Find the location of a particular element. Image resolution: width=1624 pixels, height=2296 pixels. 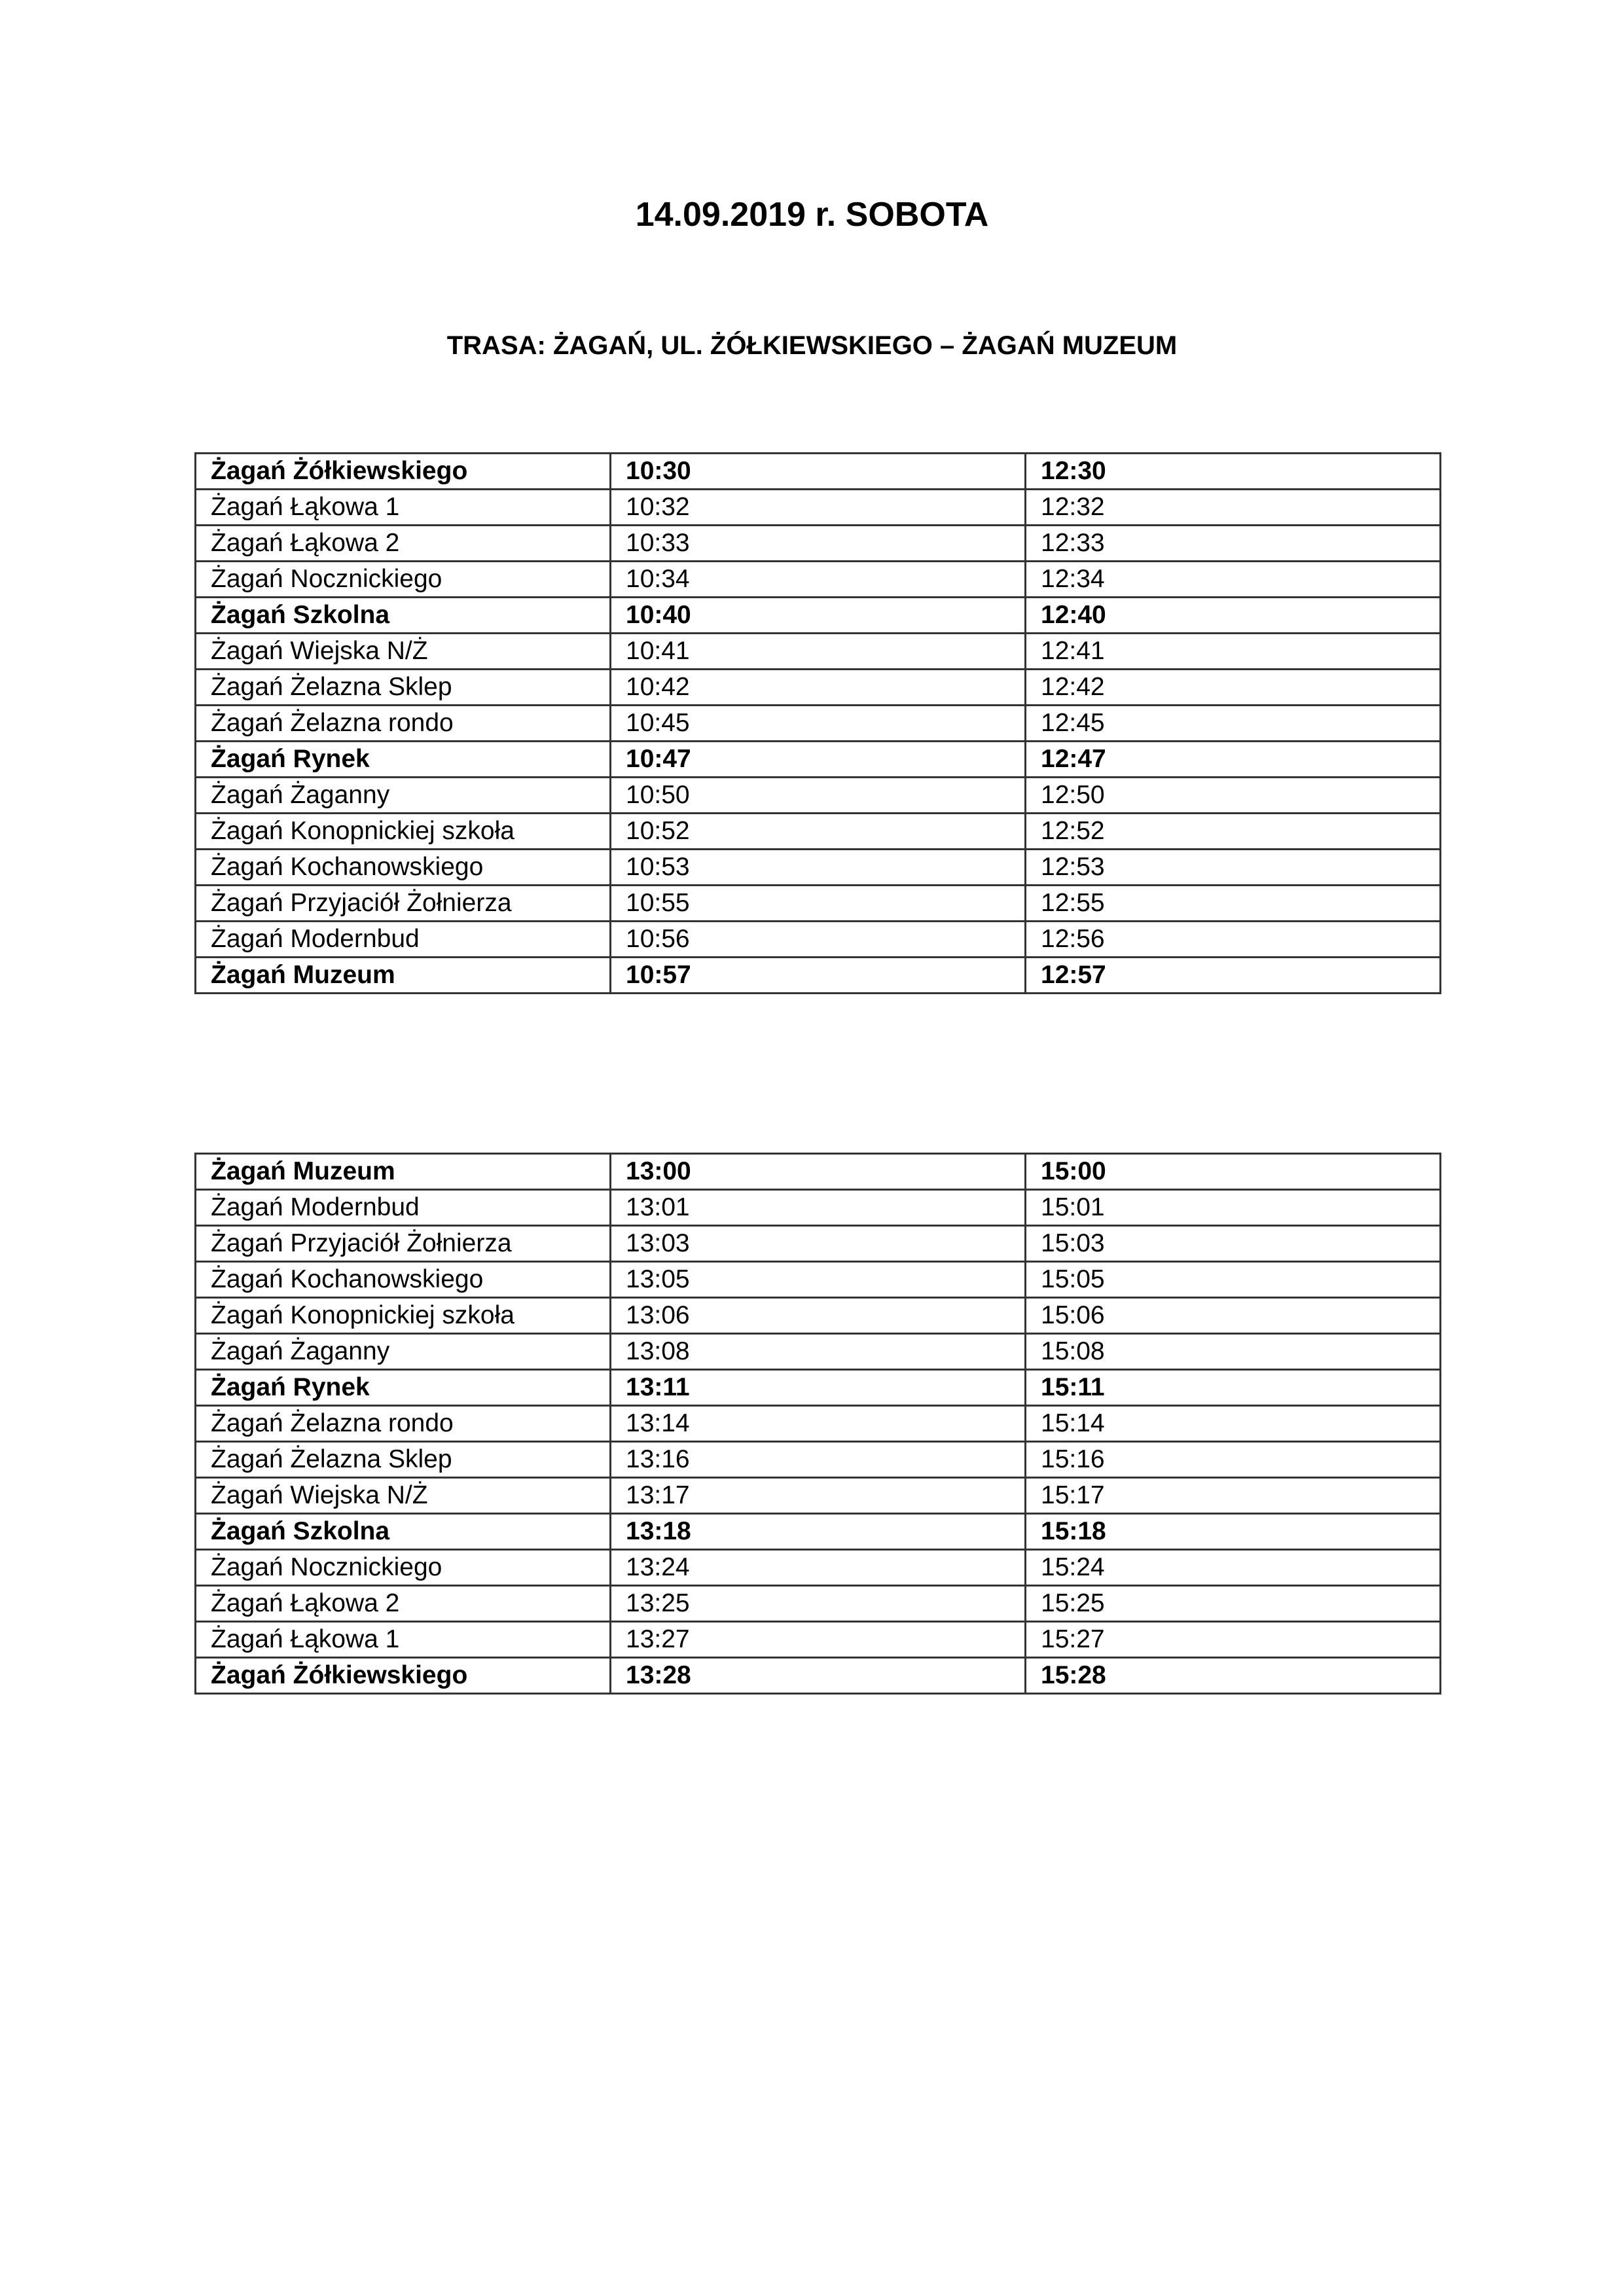

departure-time-cell: 12:41 is located at coordinates (1232, 651).